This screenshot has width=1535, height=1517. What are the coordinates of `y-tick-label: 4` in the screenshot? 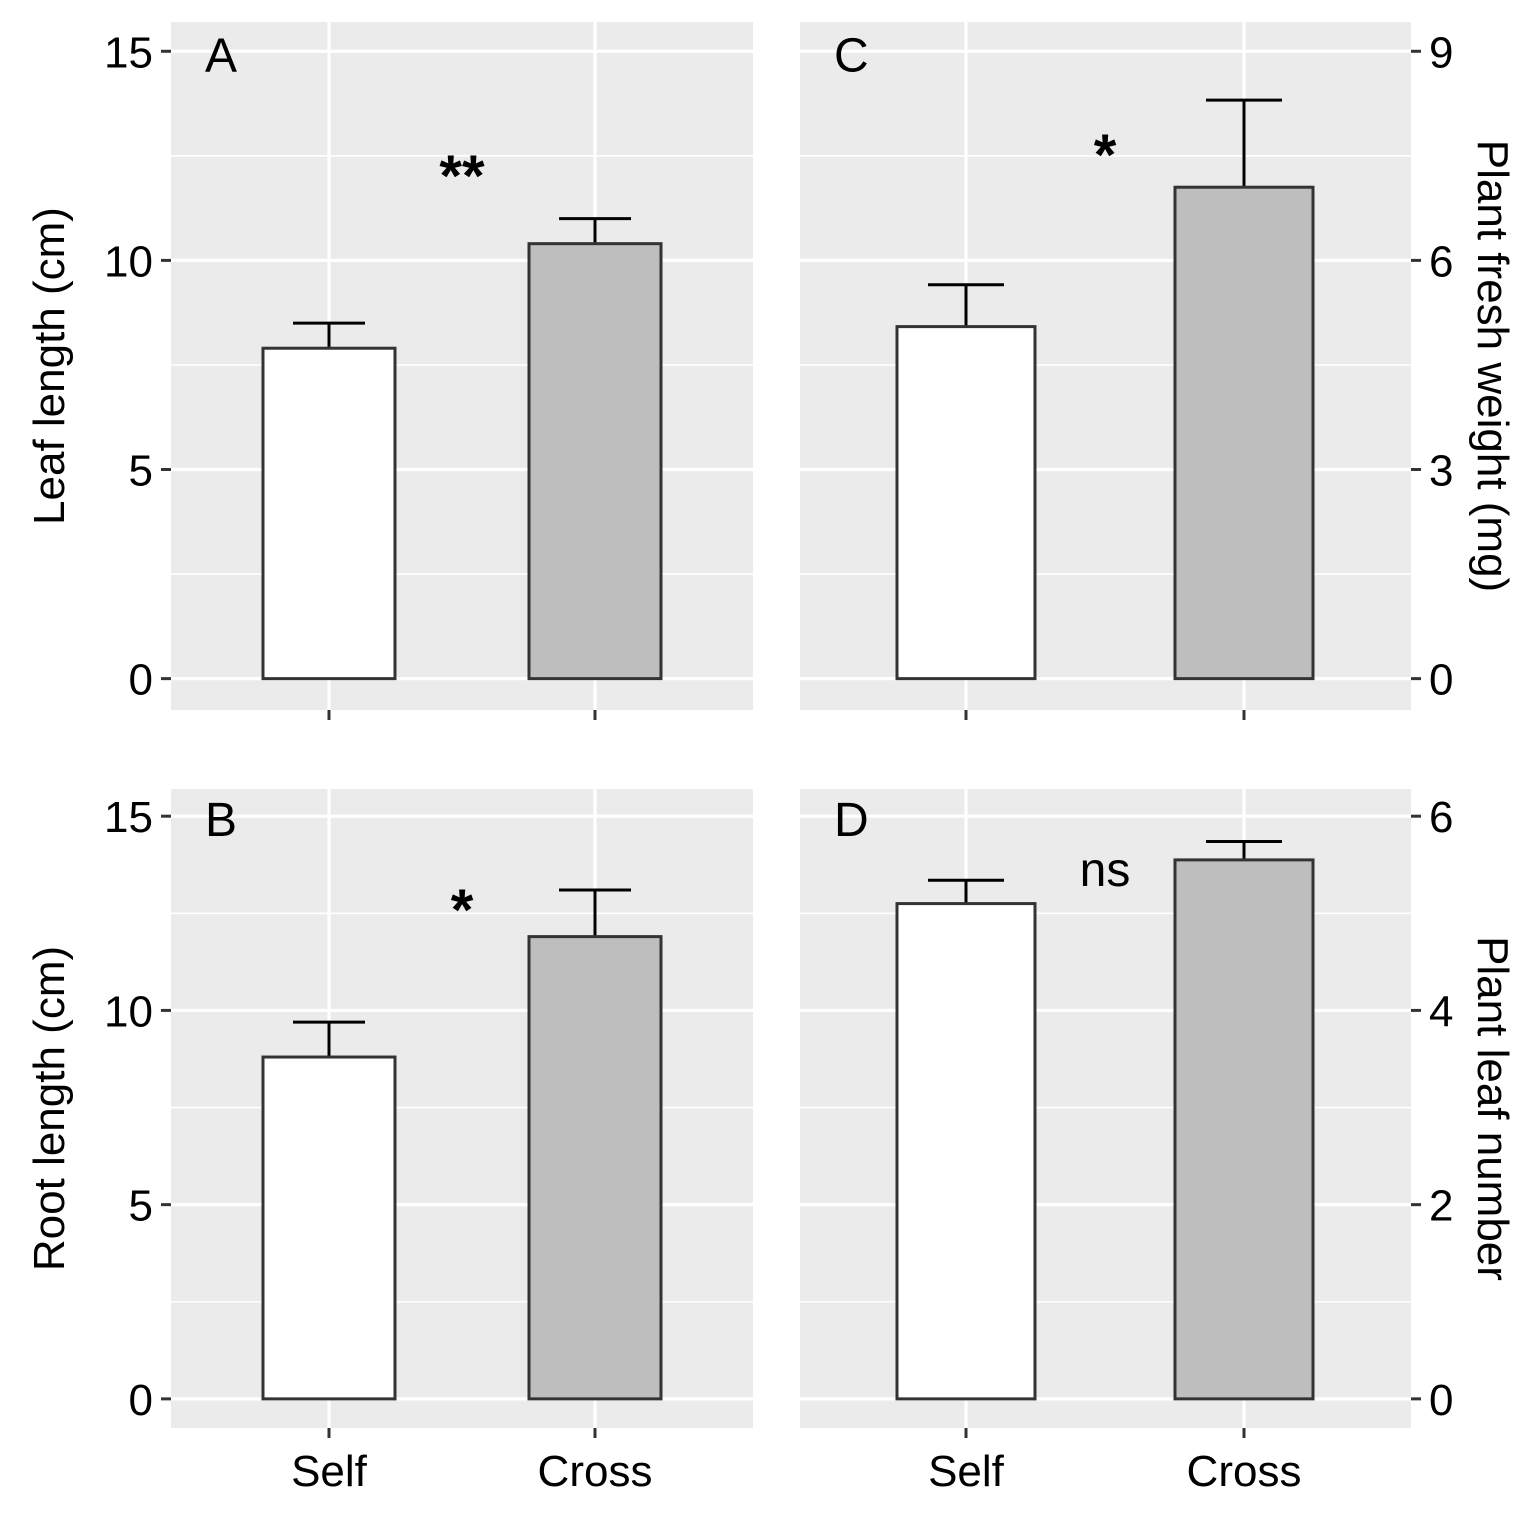 It's located at (1441, 1011).